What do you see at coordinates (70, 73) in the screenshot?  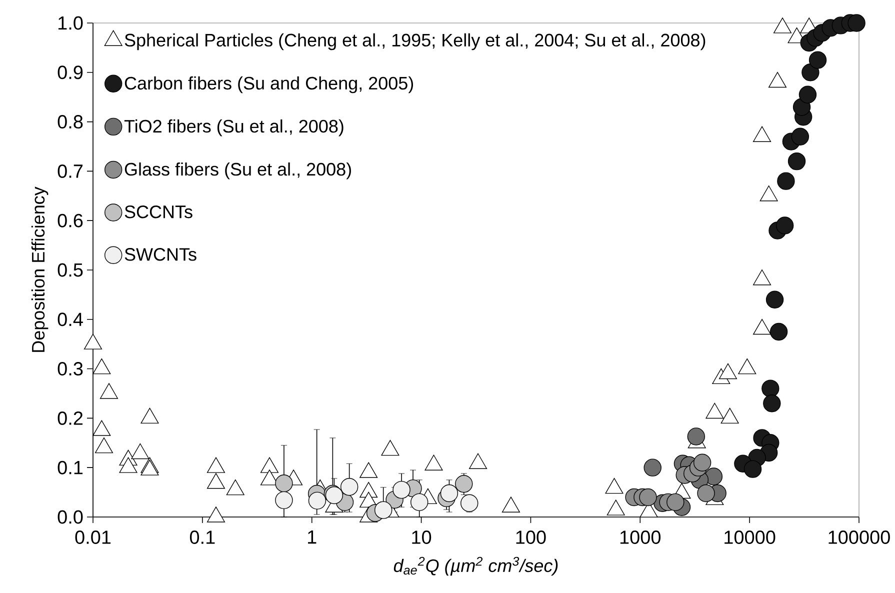 I see `y-tick-label: 0.9` at bounding box center [70, 73].